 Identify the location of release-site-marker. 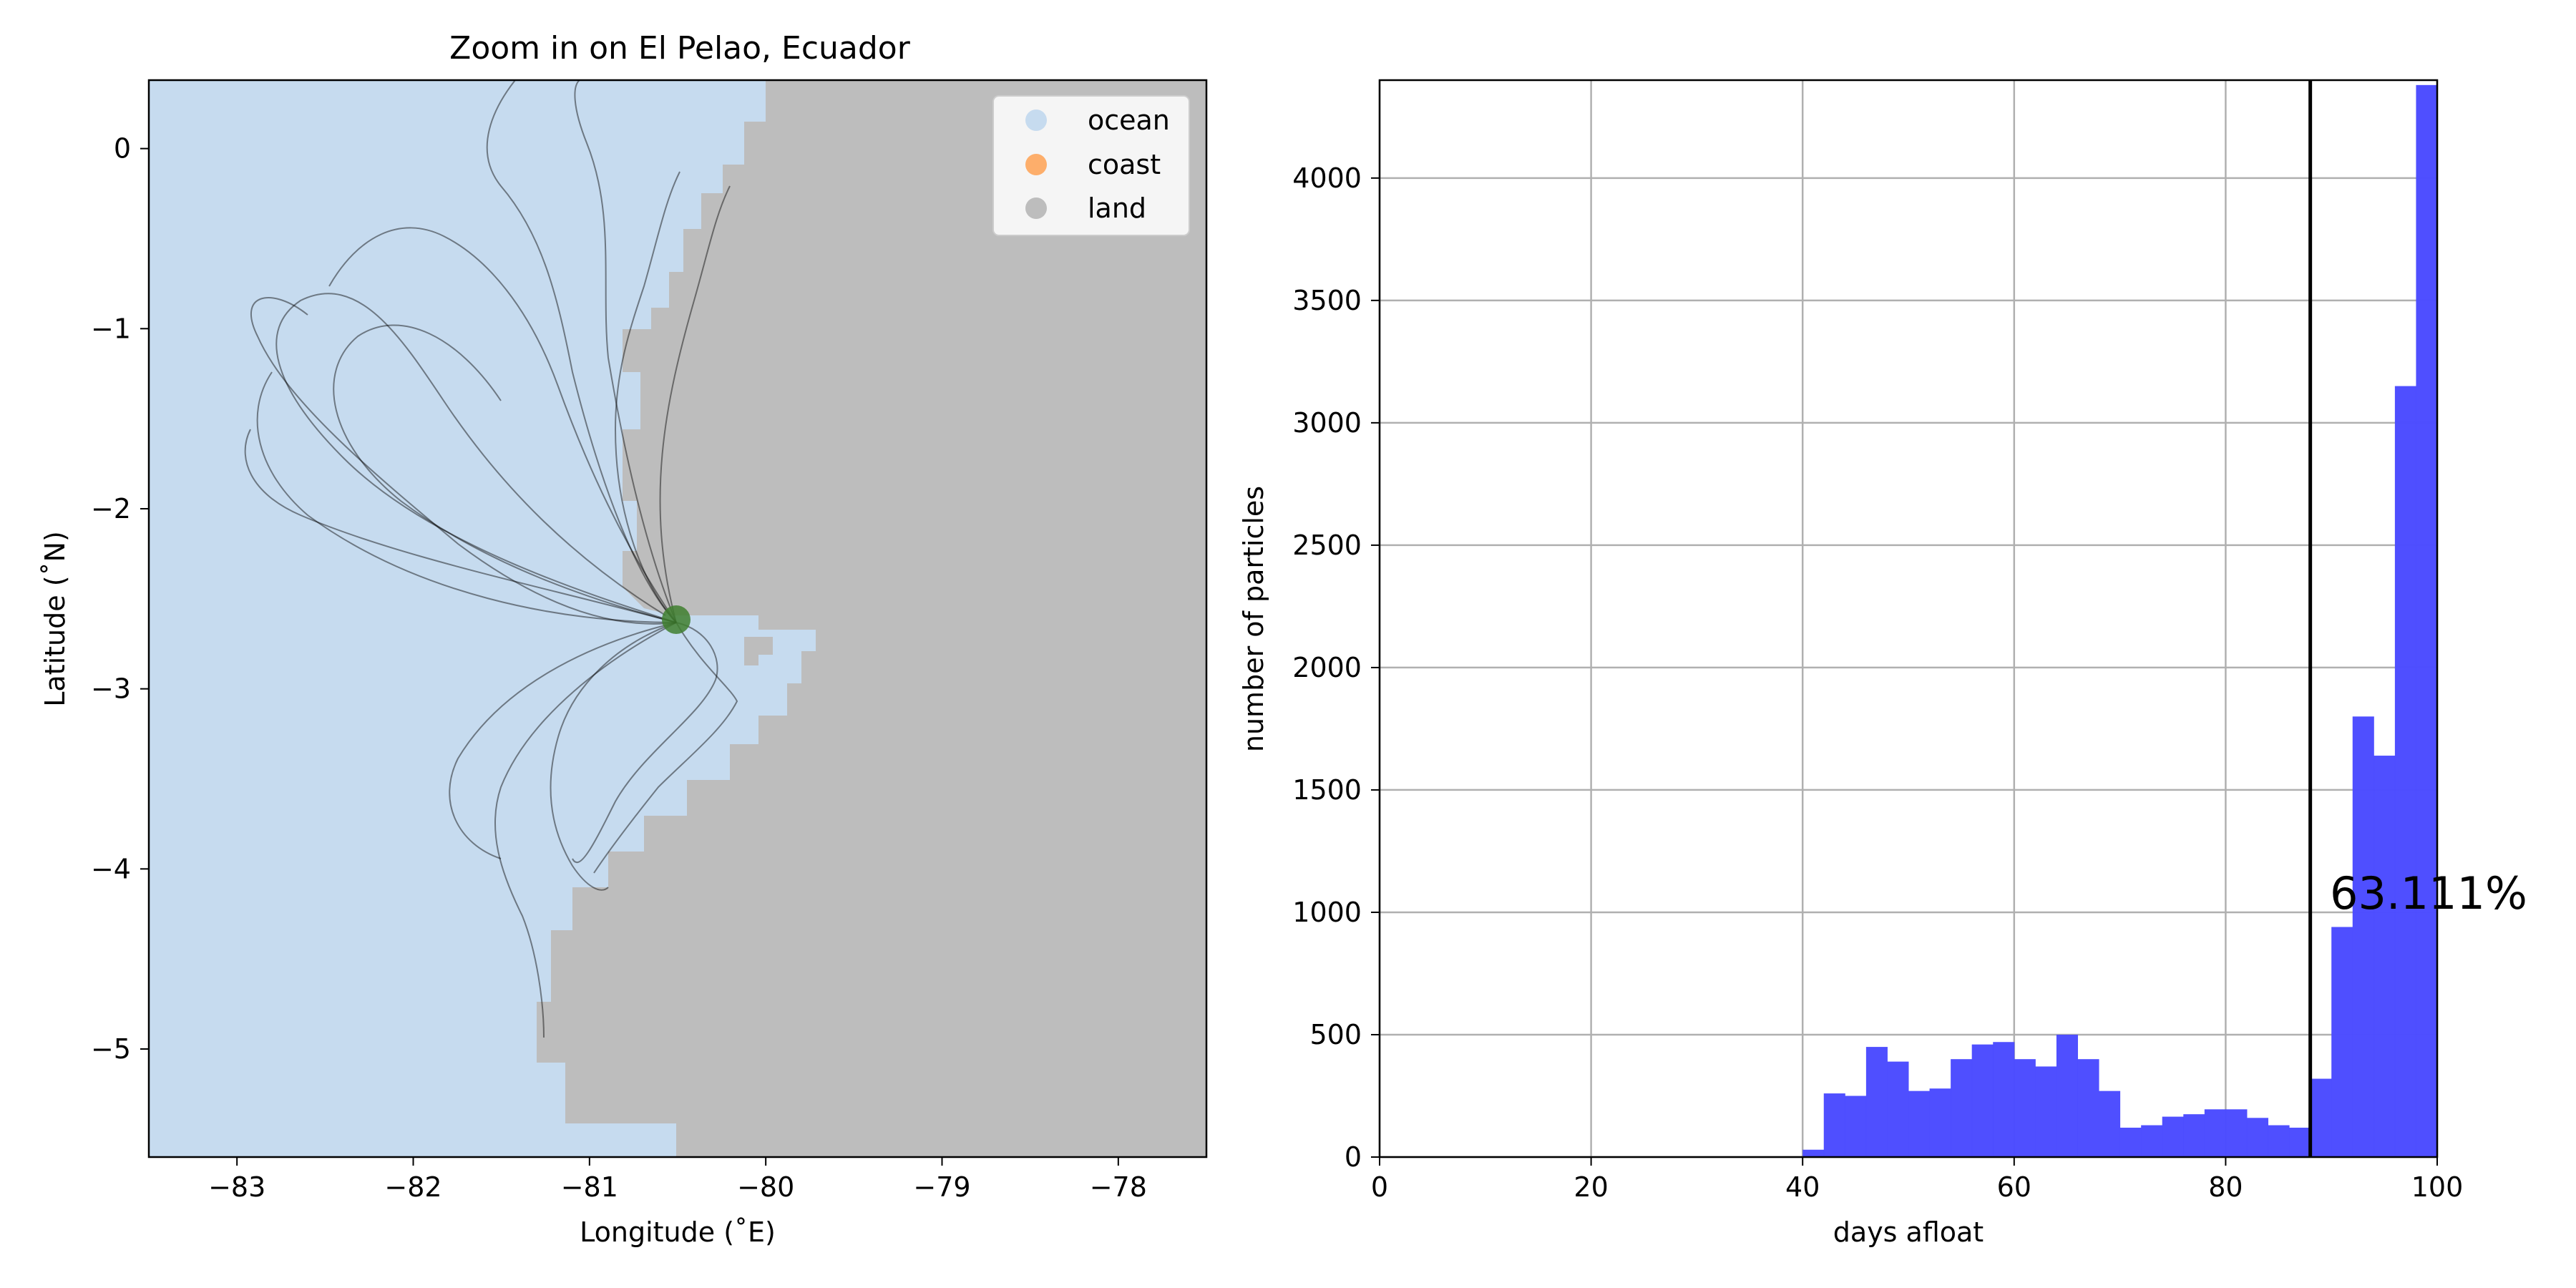
(676, 619).